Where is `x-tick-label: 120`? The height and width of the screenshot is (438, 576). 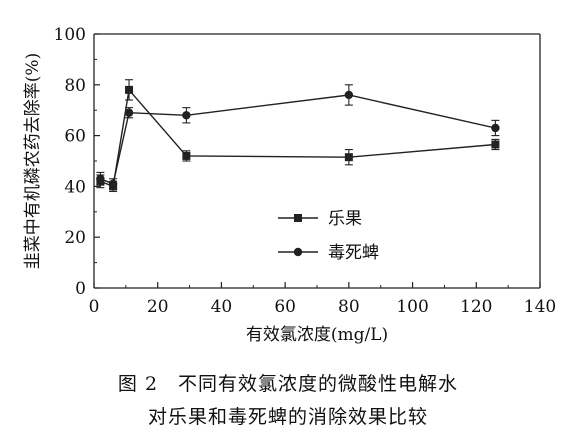
x-tick-label: 120 is located at coordinates (476, 307).